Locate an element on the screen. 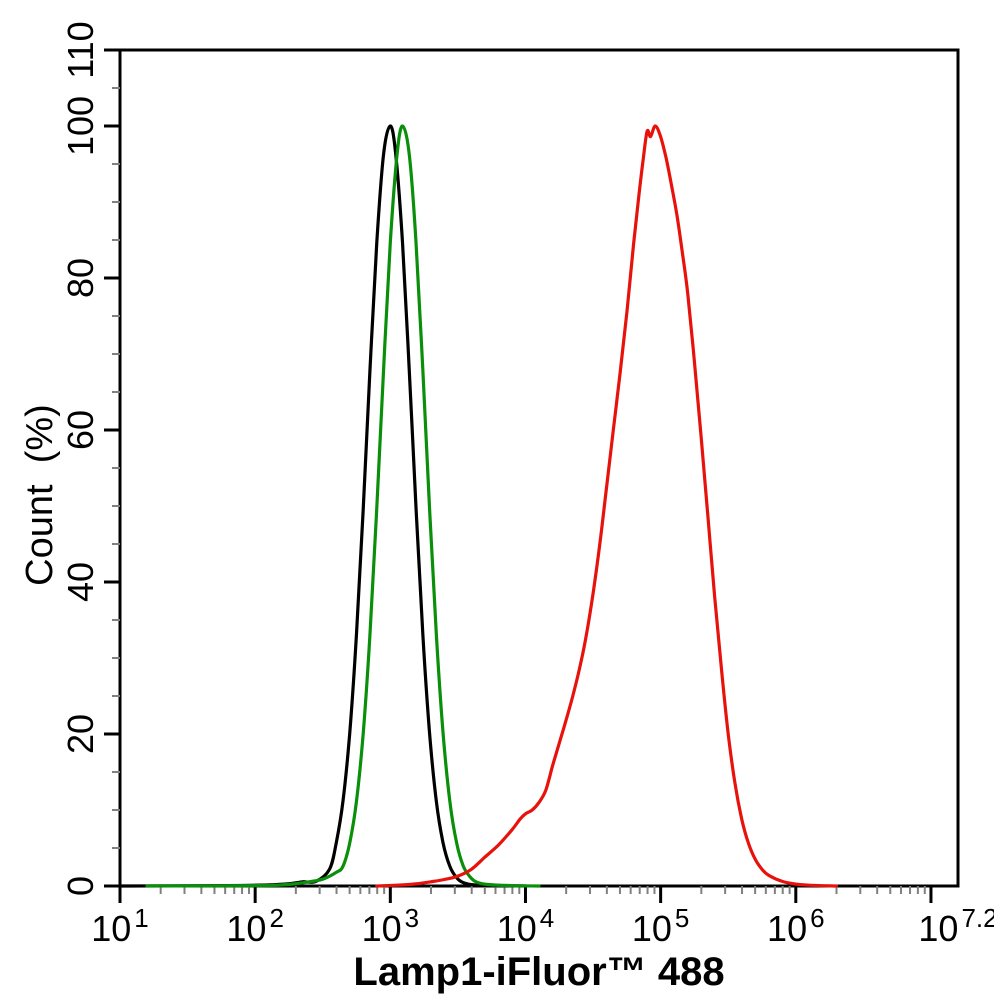  x-axis-title: Lamp1-iFluor™ 488 is located at coordinates (538, 972).